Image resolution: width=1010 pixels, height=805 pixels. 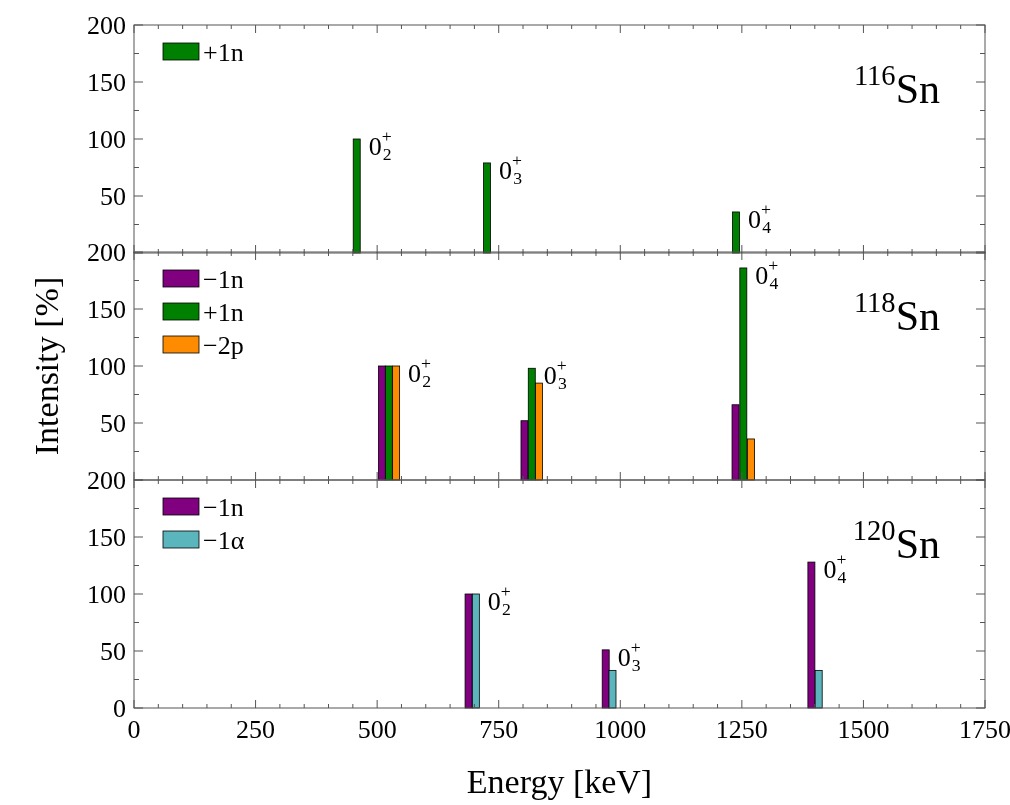 What do you see at coordinates (223, 345) in the screenshot?
I see `legend-label: −2p` at bounding box center [223, 345].